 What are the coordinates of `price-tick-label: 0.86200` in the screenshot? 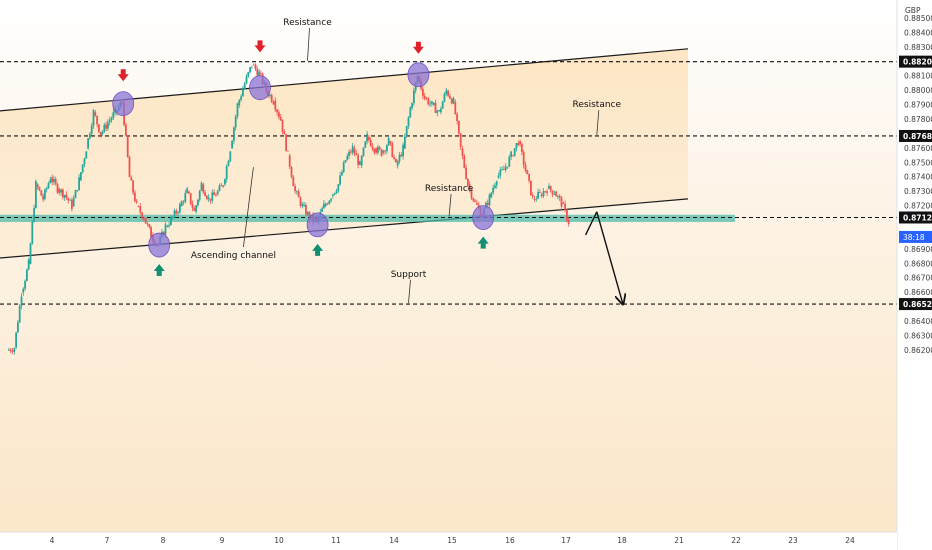 It's located at (918, 350).